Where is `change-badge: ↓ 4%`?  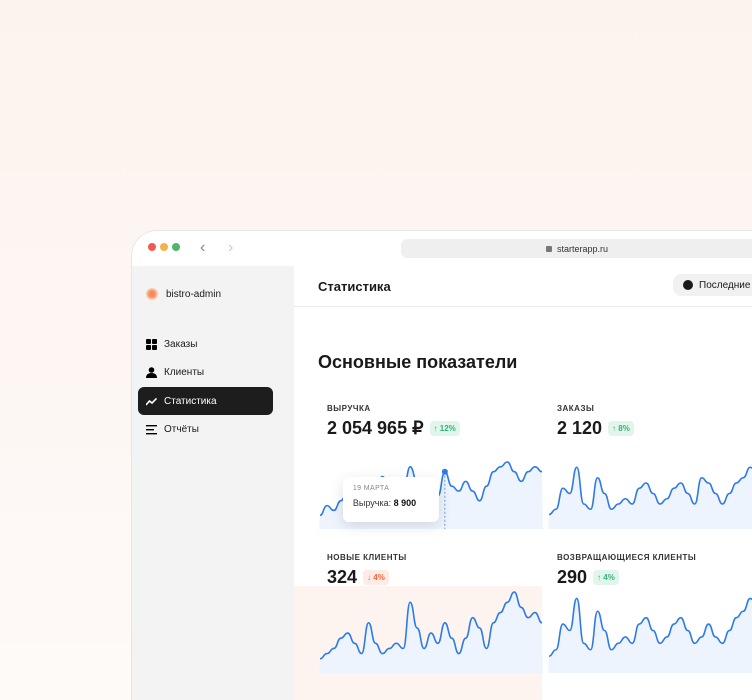 change-badge: ↓ 4% is located at coordinates (376, 577).